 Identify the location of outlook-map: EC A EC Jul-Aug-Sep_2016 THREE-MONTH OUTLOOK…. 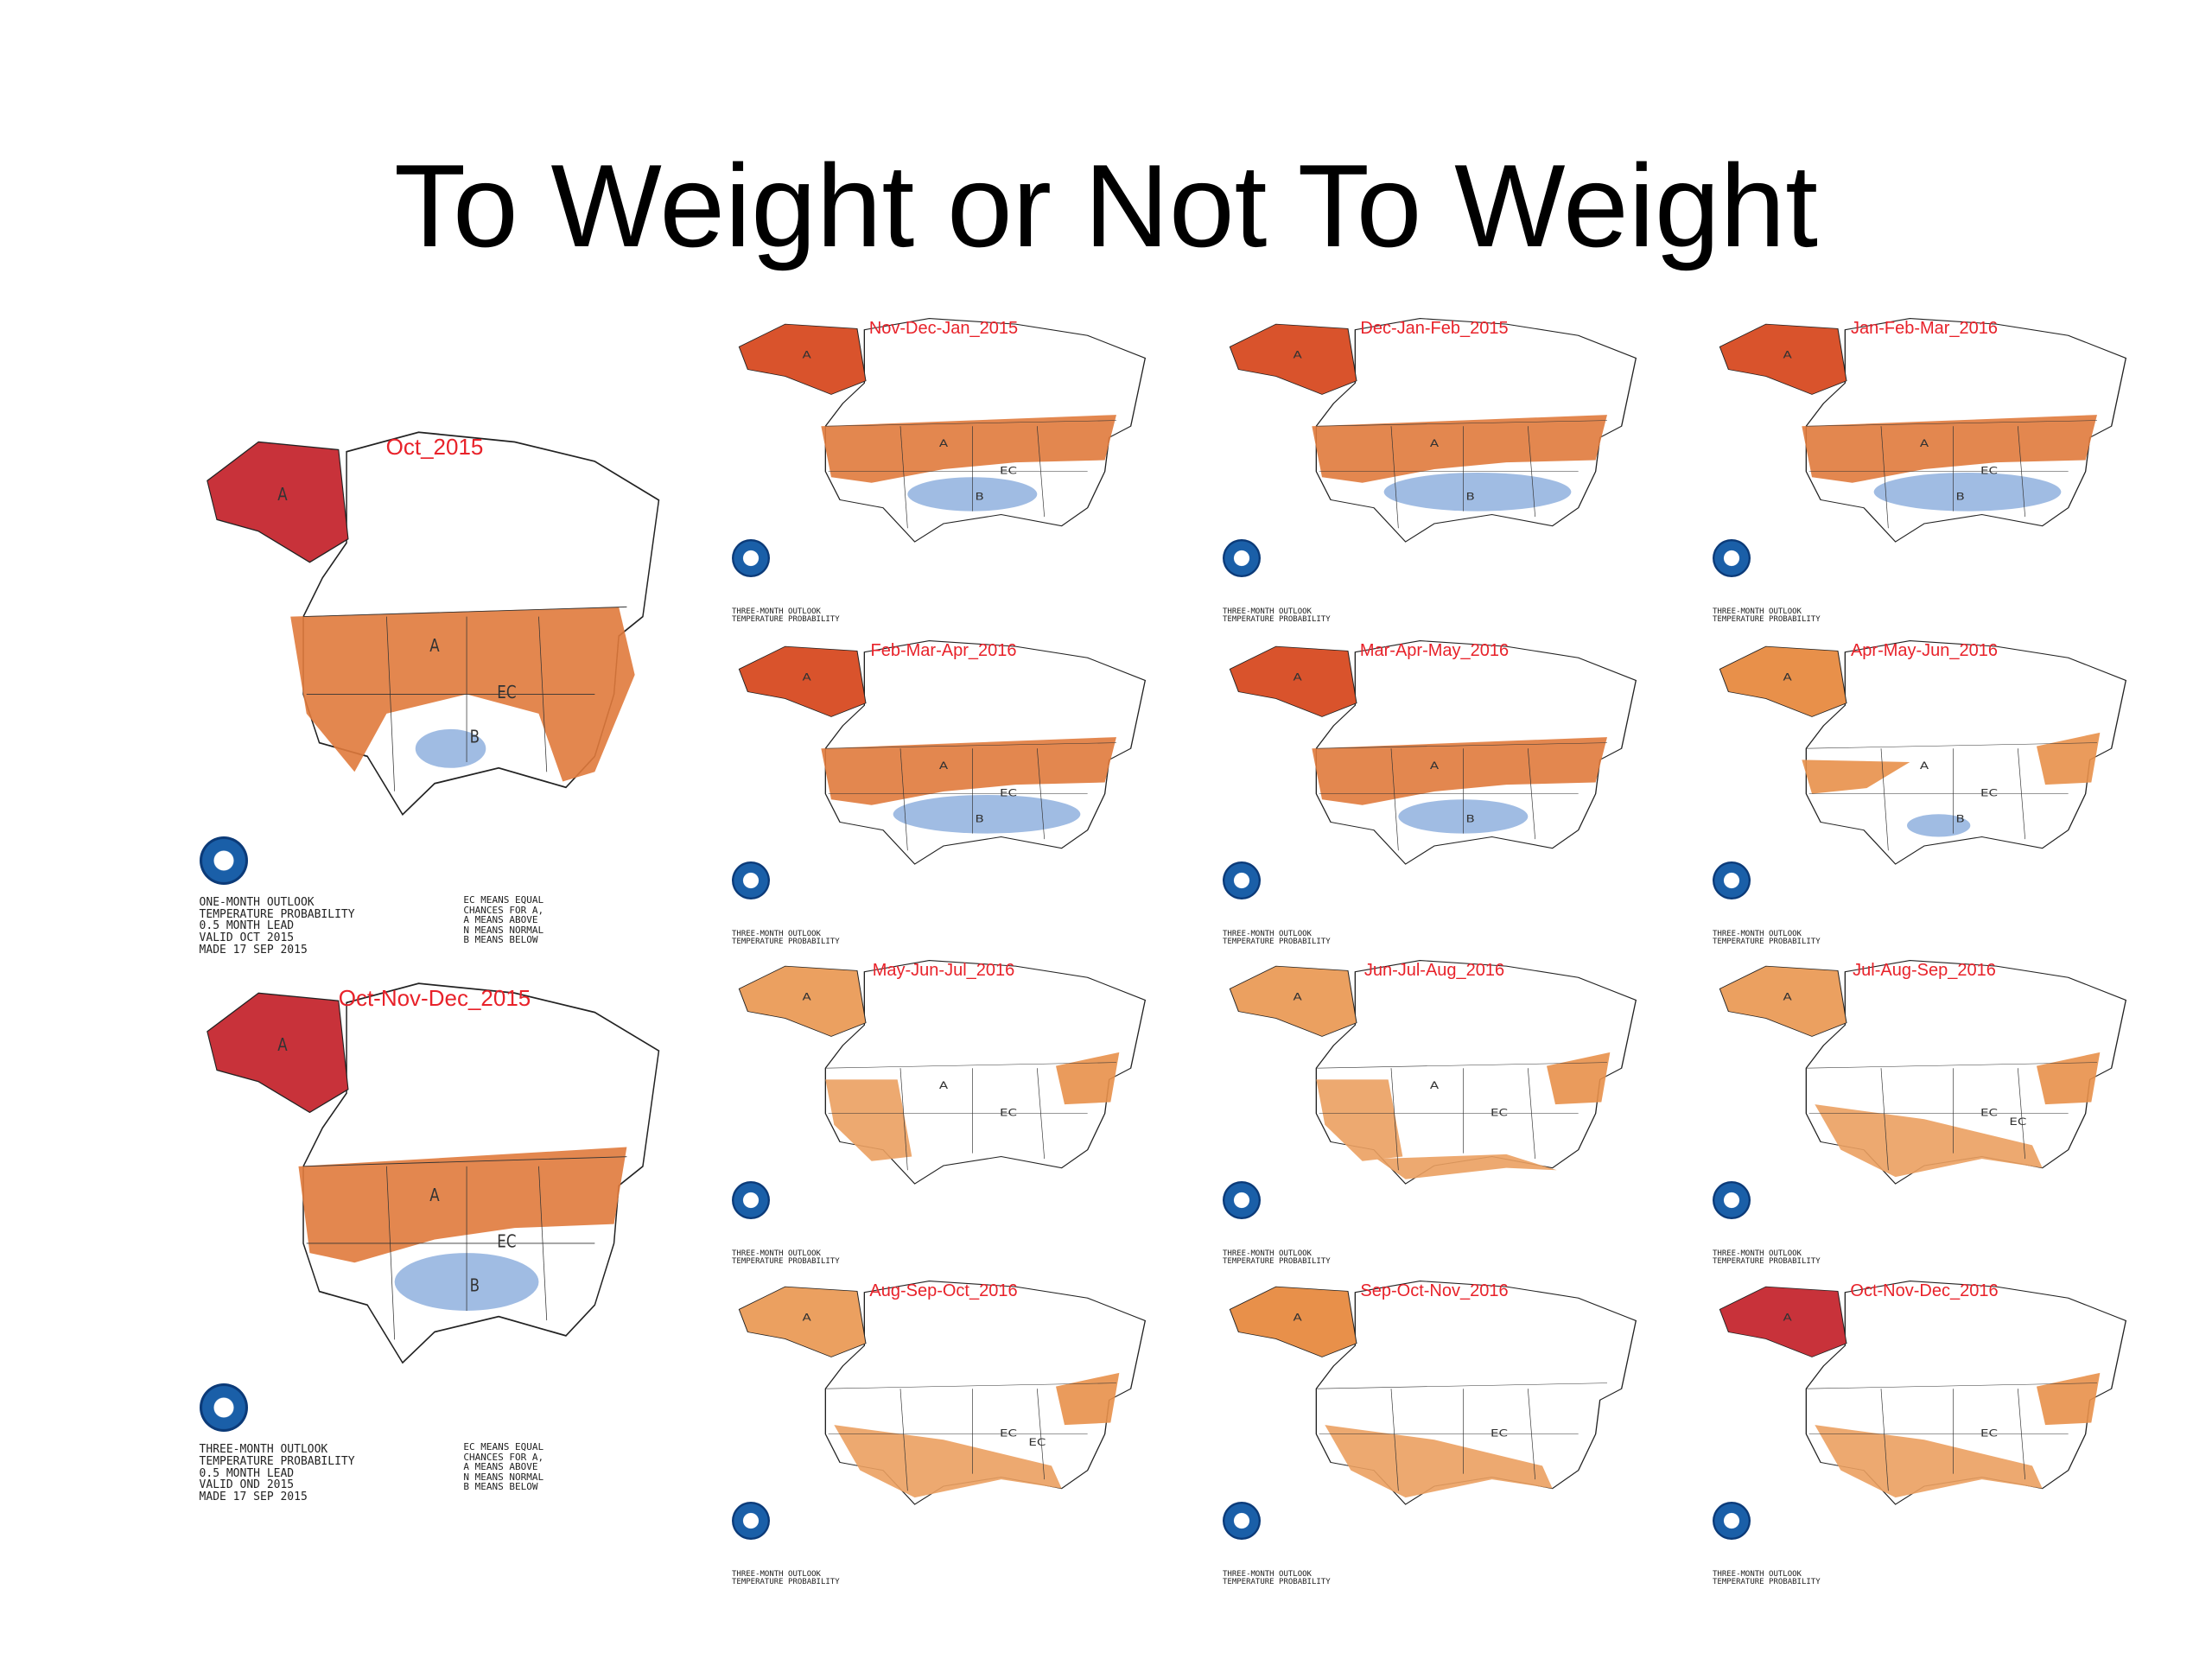
(1924, 1114).